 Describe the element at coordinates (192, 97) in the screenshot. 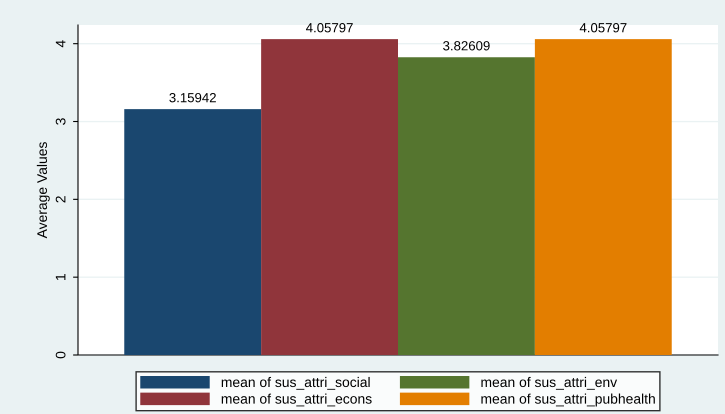

I see `data-label: 3.15942` at that location.